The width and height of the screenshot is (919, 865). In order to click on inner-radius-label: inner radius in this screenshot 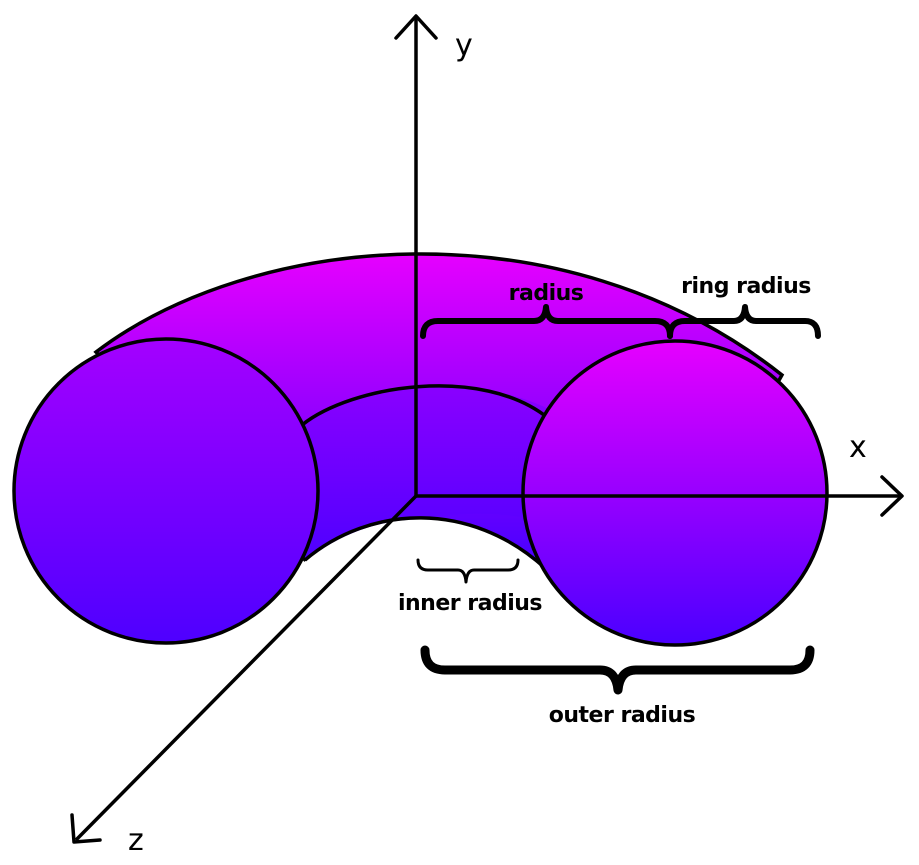, I will do `click(470, 603)`.